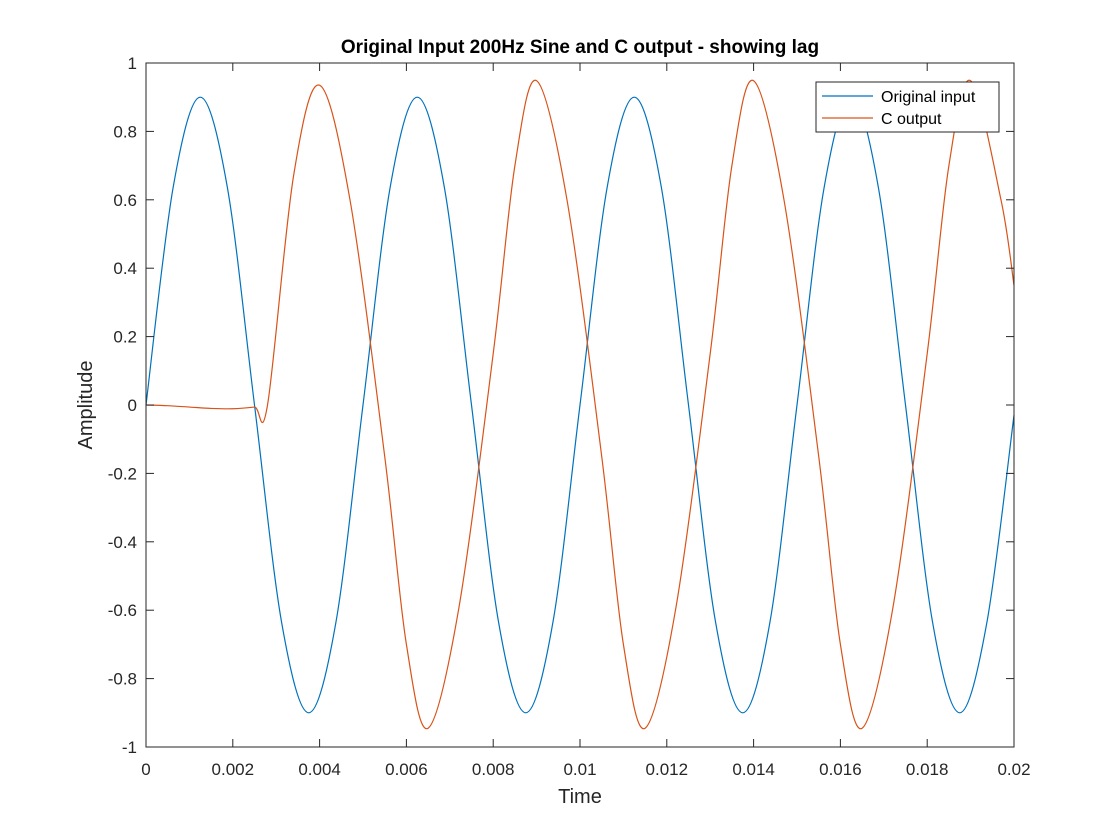 This screenshot has height=840, width=1120. I want to click on y-tick-label: 0.6, so click(125, 200).